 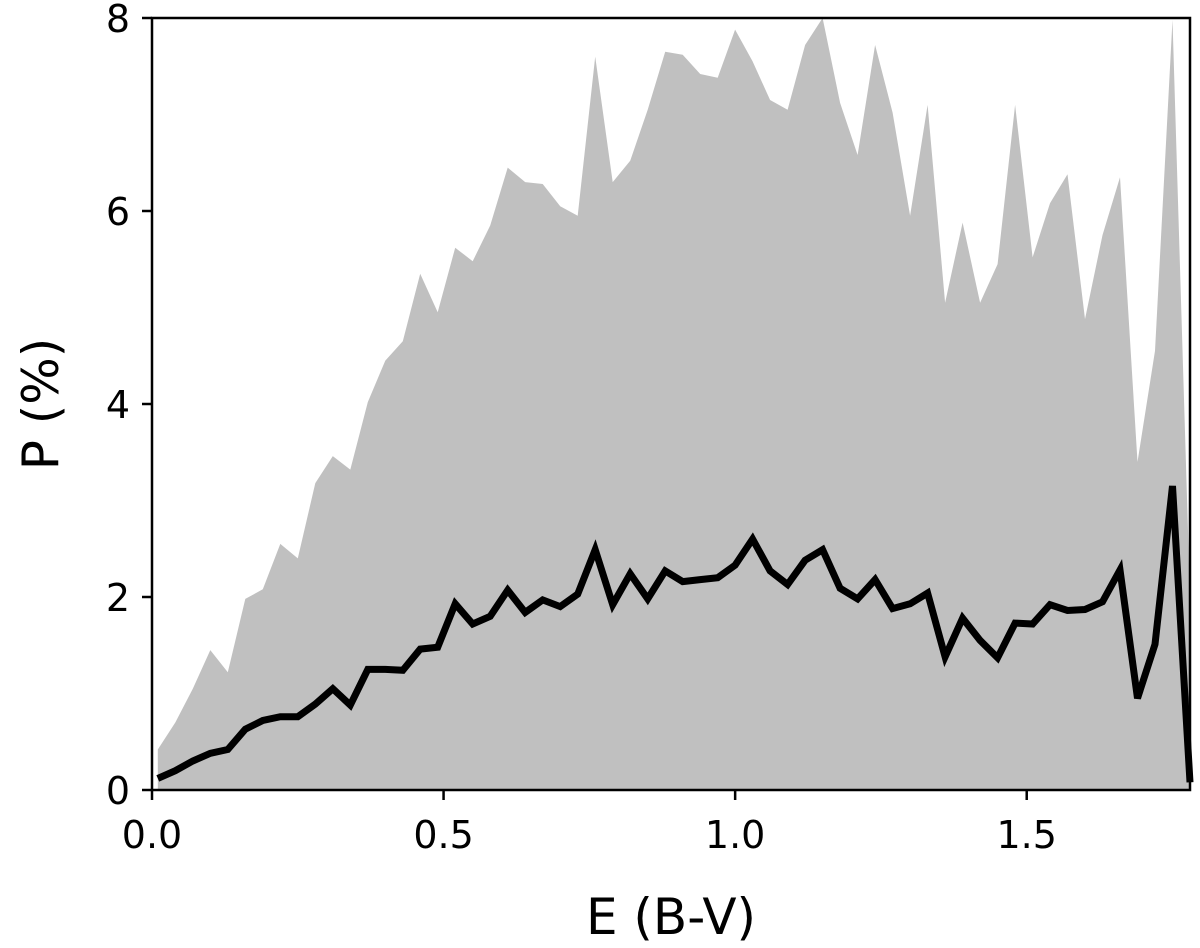 I want to click on y-axis: 0 2 4 6 8, so click(x=129, y=406).